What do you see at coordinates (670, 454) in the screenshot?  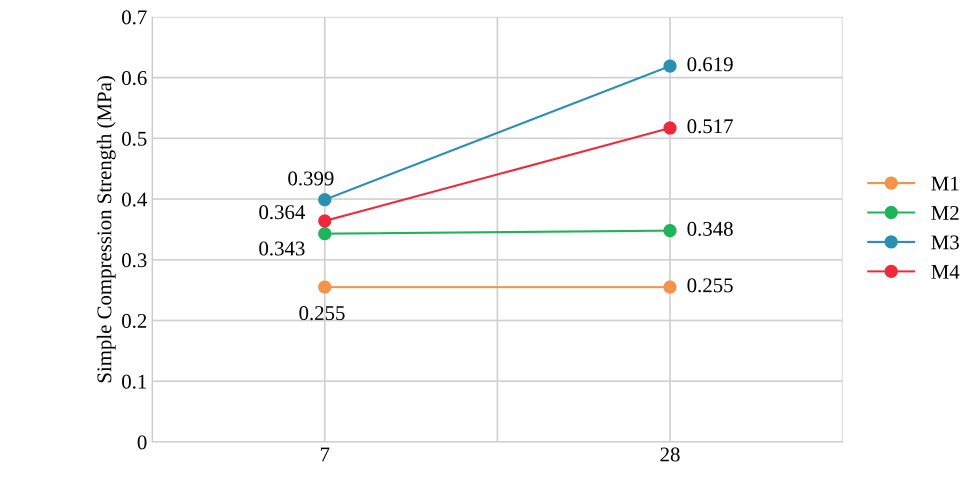 I see `x-tick-label: 28` at bounding box center [670, 454].